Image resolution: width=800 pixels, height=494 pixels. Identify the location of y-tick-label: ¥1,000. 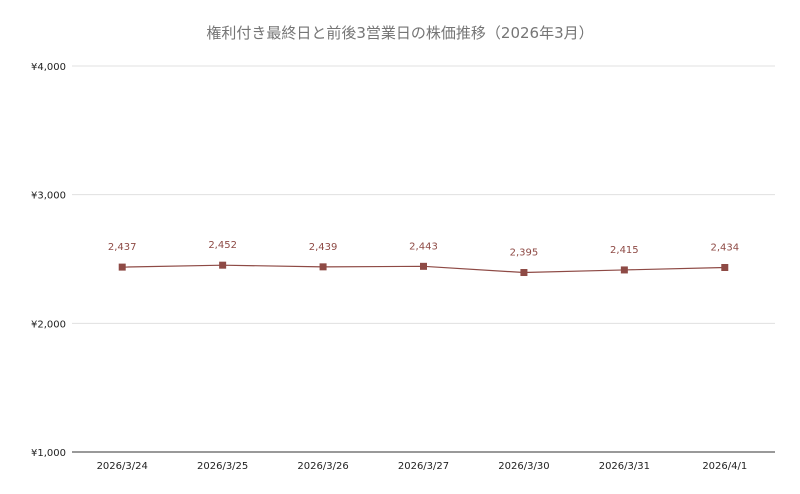
(48, 453).